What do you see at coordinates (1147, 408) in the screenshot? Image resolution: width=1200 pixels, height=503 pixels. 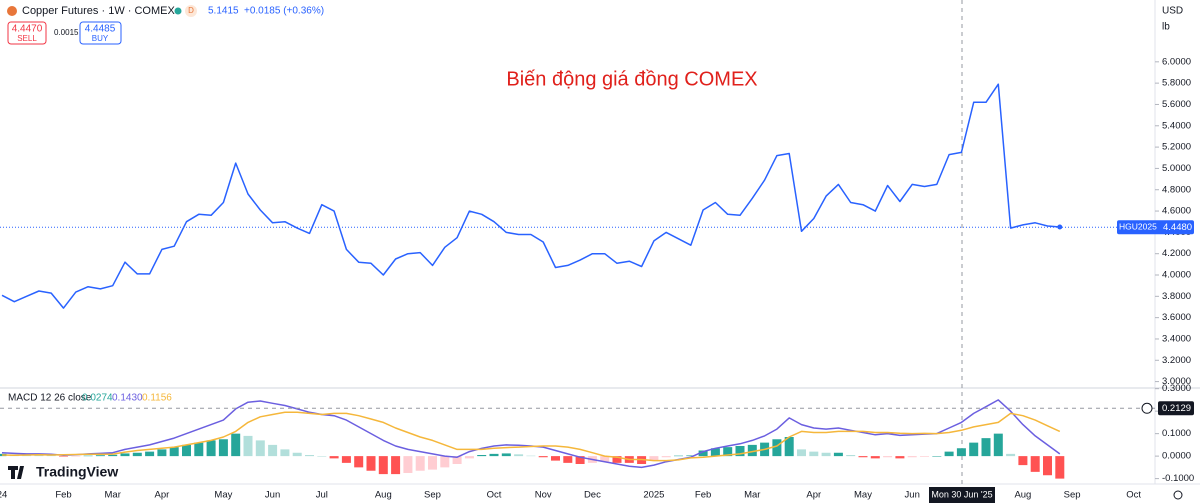 I see `crosshair-plus` at bounding box center [1147, 408].